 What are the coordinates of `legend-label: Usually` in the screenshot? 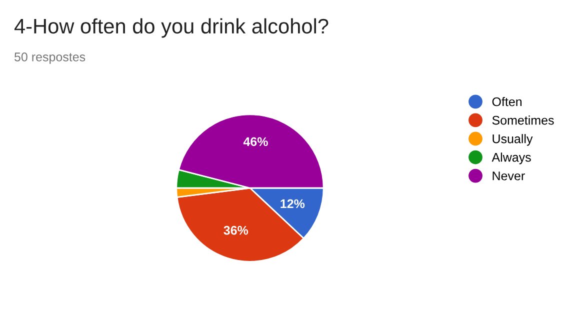 It's located at (512, 140).